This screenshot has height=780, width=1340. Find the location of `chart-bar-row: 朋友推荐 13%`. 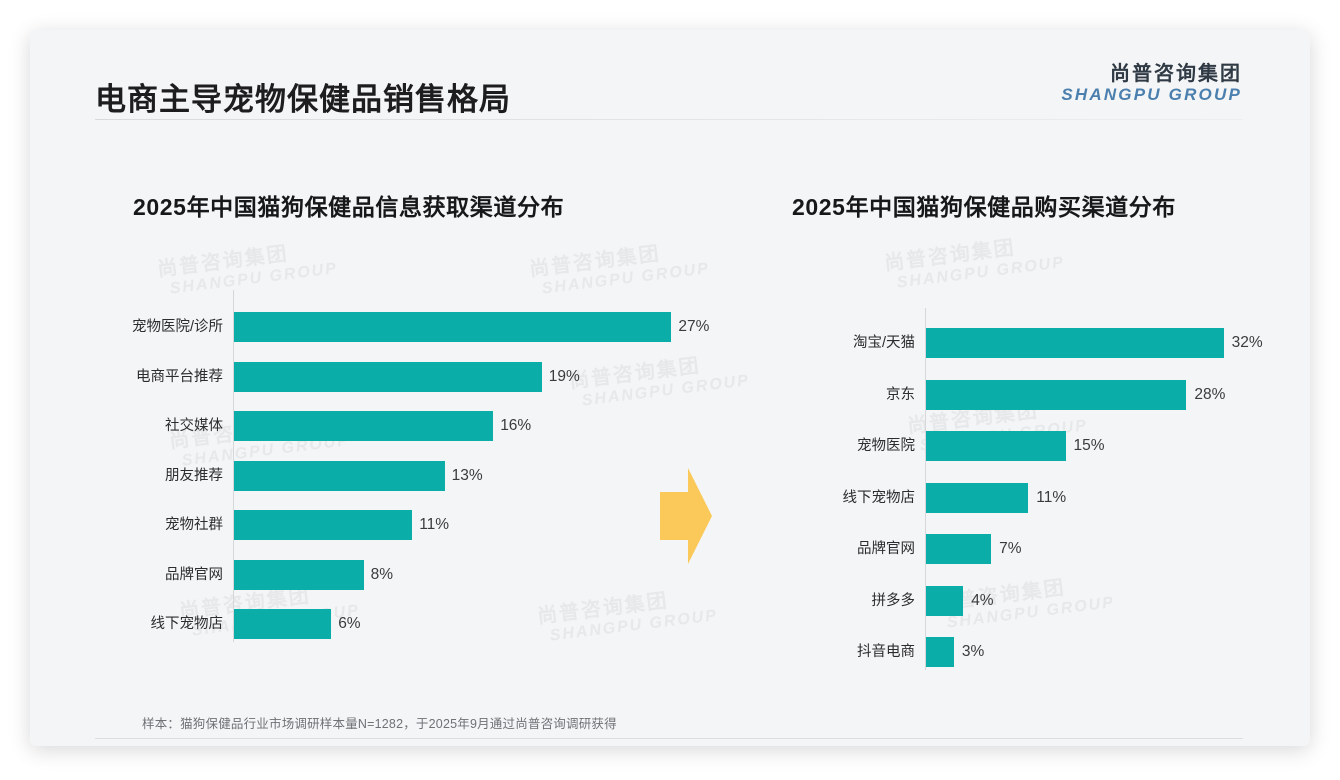

chart-bar-row: 朋友推荐 13% is located at coordinates (405, 475).